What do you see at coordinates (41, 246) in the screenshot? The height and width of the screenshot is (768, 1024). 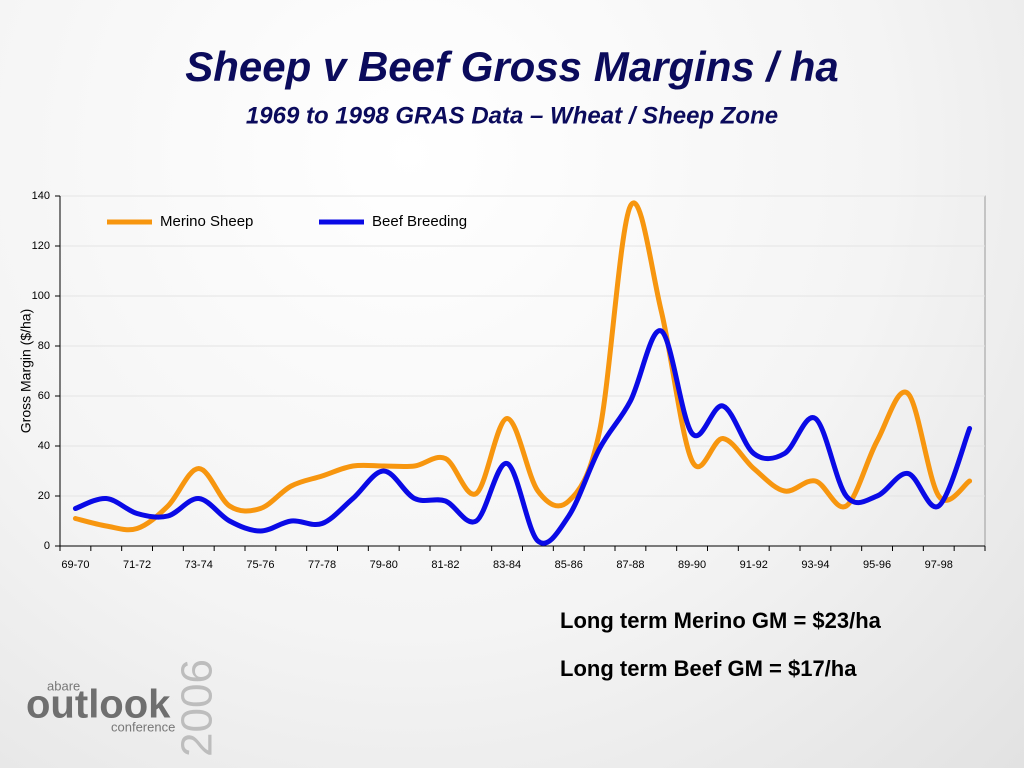 I see `y-tick-label: 120` at bounding box center [41, 246].